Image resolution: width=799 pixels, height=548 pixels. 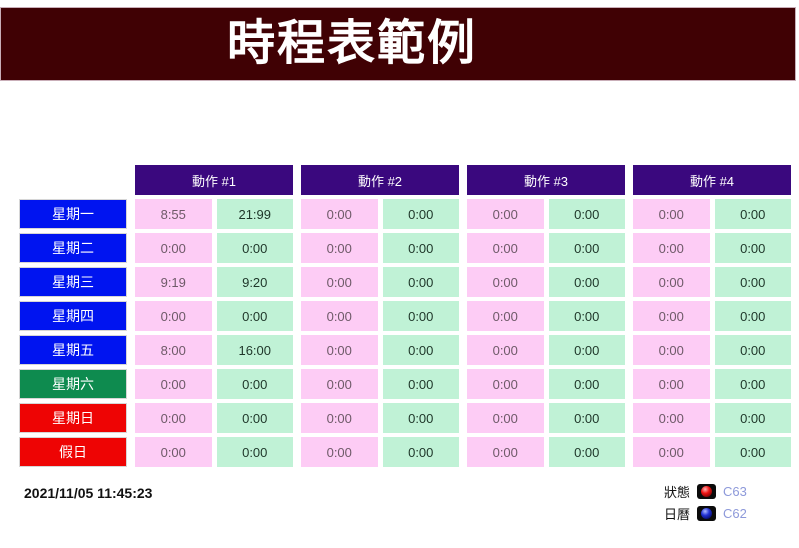 What do you see at coordinates (73, 316) in the screenshot?
I see `day-button-4: 星期四` at bounding box center [73, 316].